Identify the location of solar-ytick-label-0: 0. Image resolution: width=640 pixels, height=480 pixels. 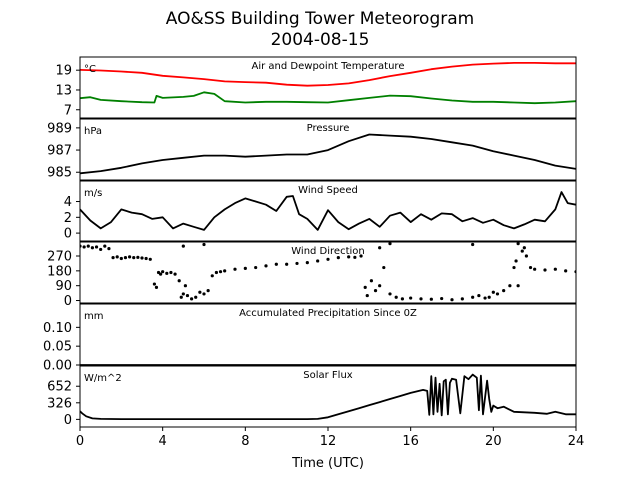
(68, 420).